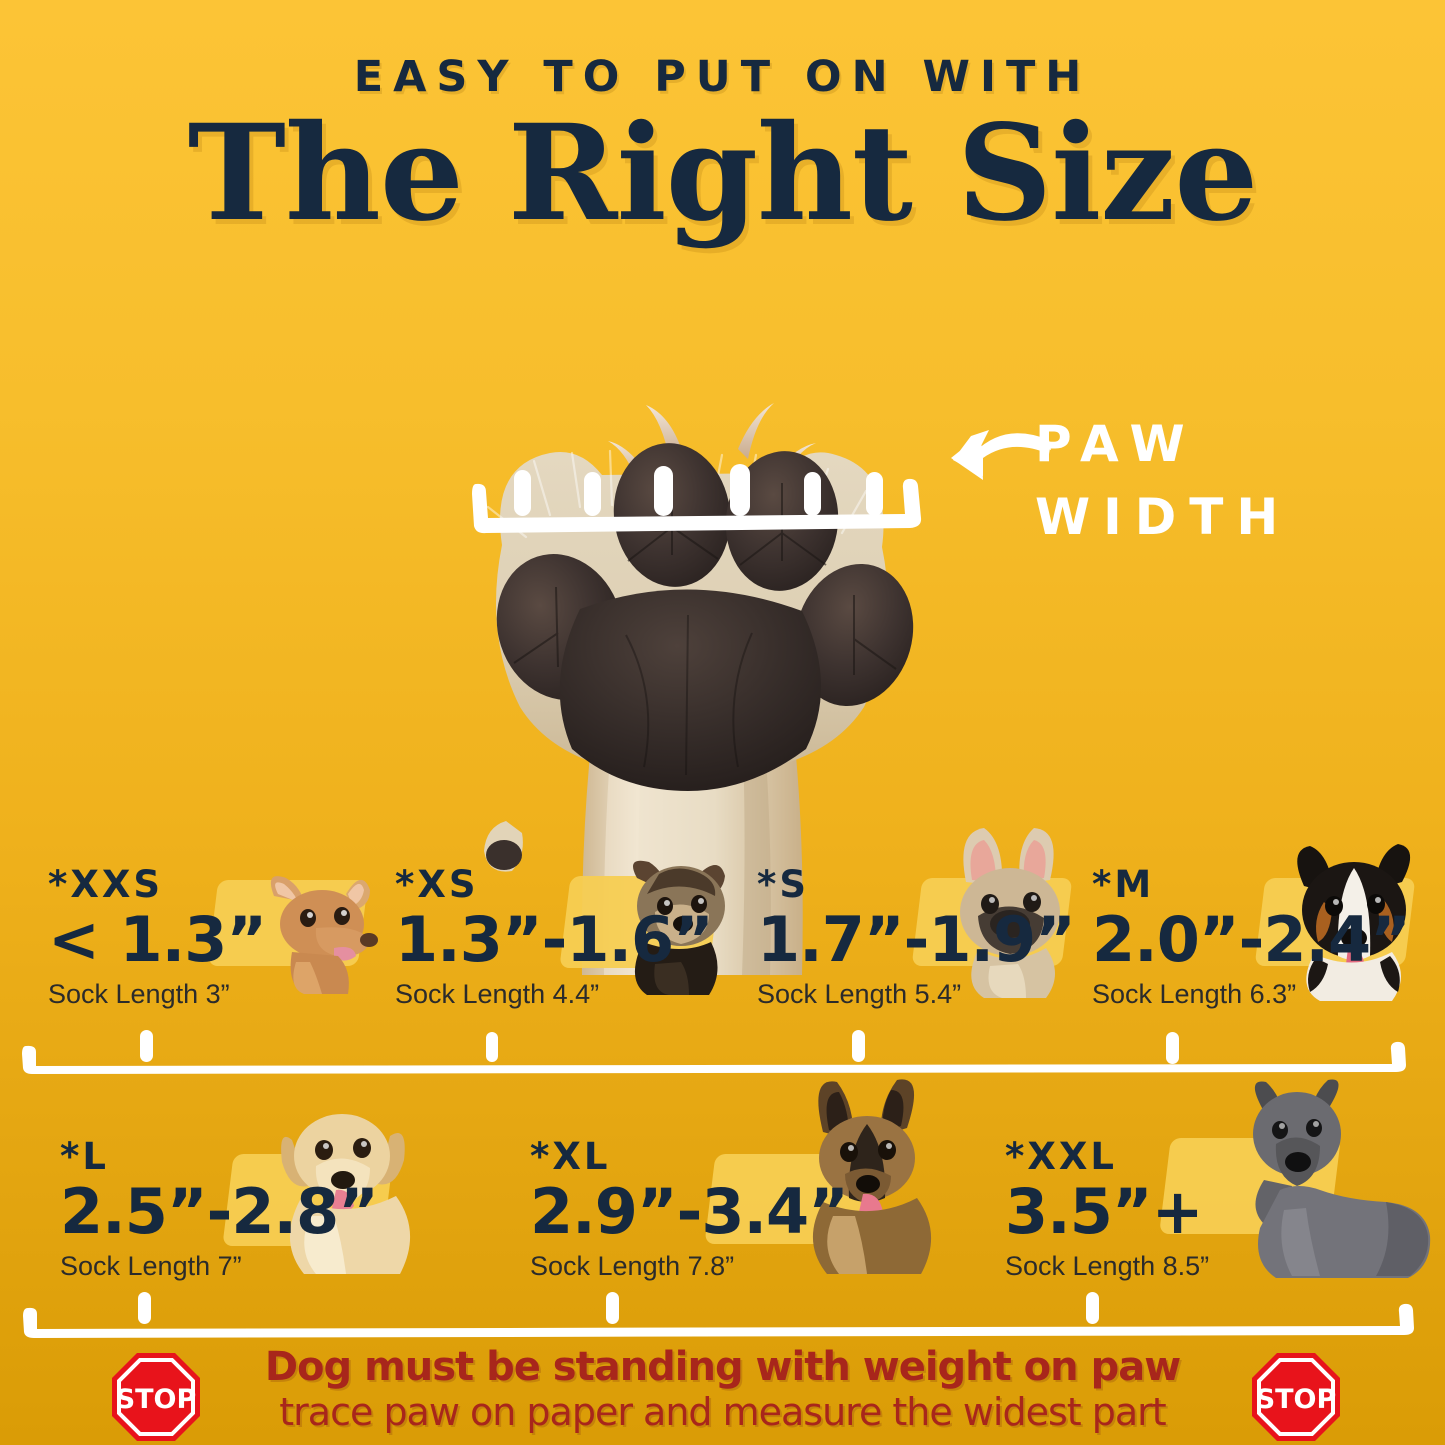 The width and height of the screenshot is (1445, 1445). Describe the element at coordinates (1307, 1167) in the screenshot. I see `dog-photo-great-dane` at that location.